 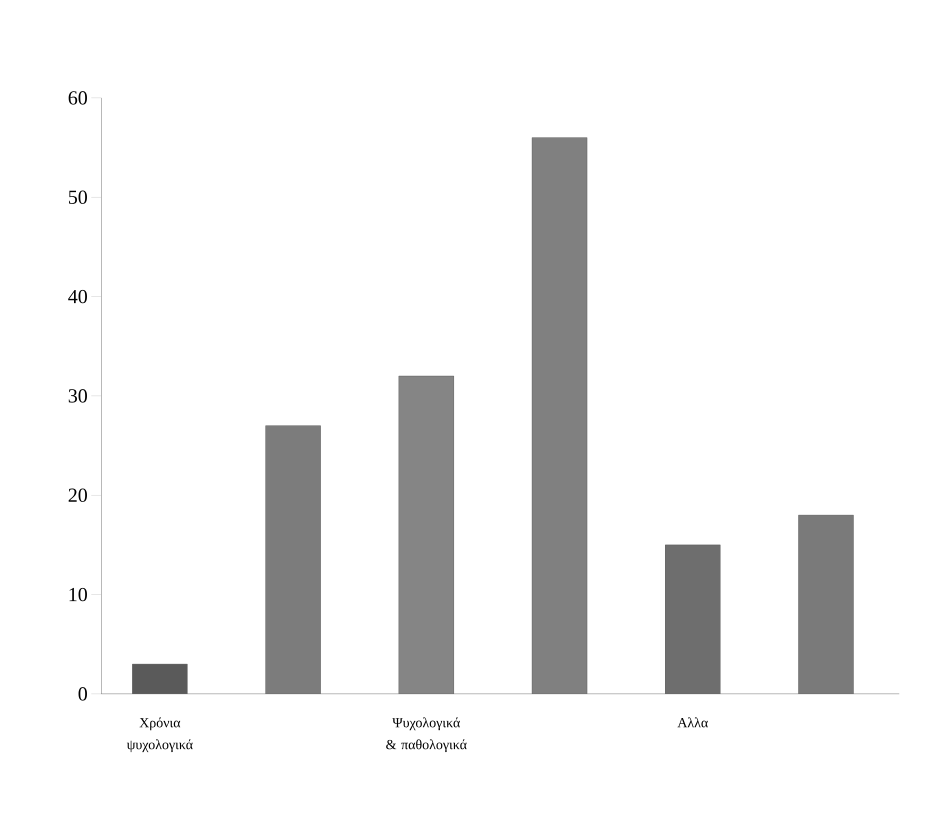 What do you see at coordinates (692, 722) in the screenshot?
I see `x-tick-label: Αλλα` at bounding box center [692, 722].